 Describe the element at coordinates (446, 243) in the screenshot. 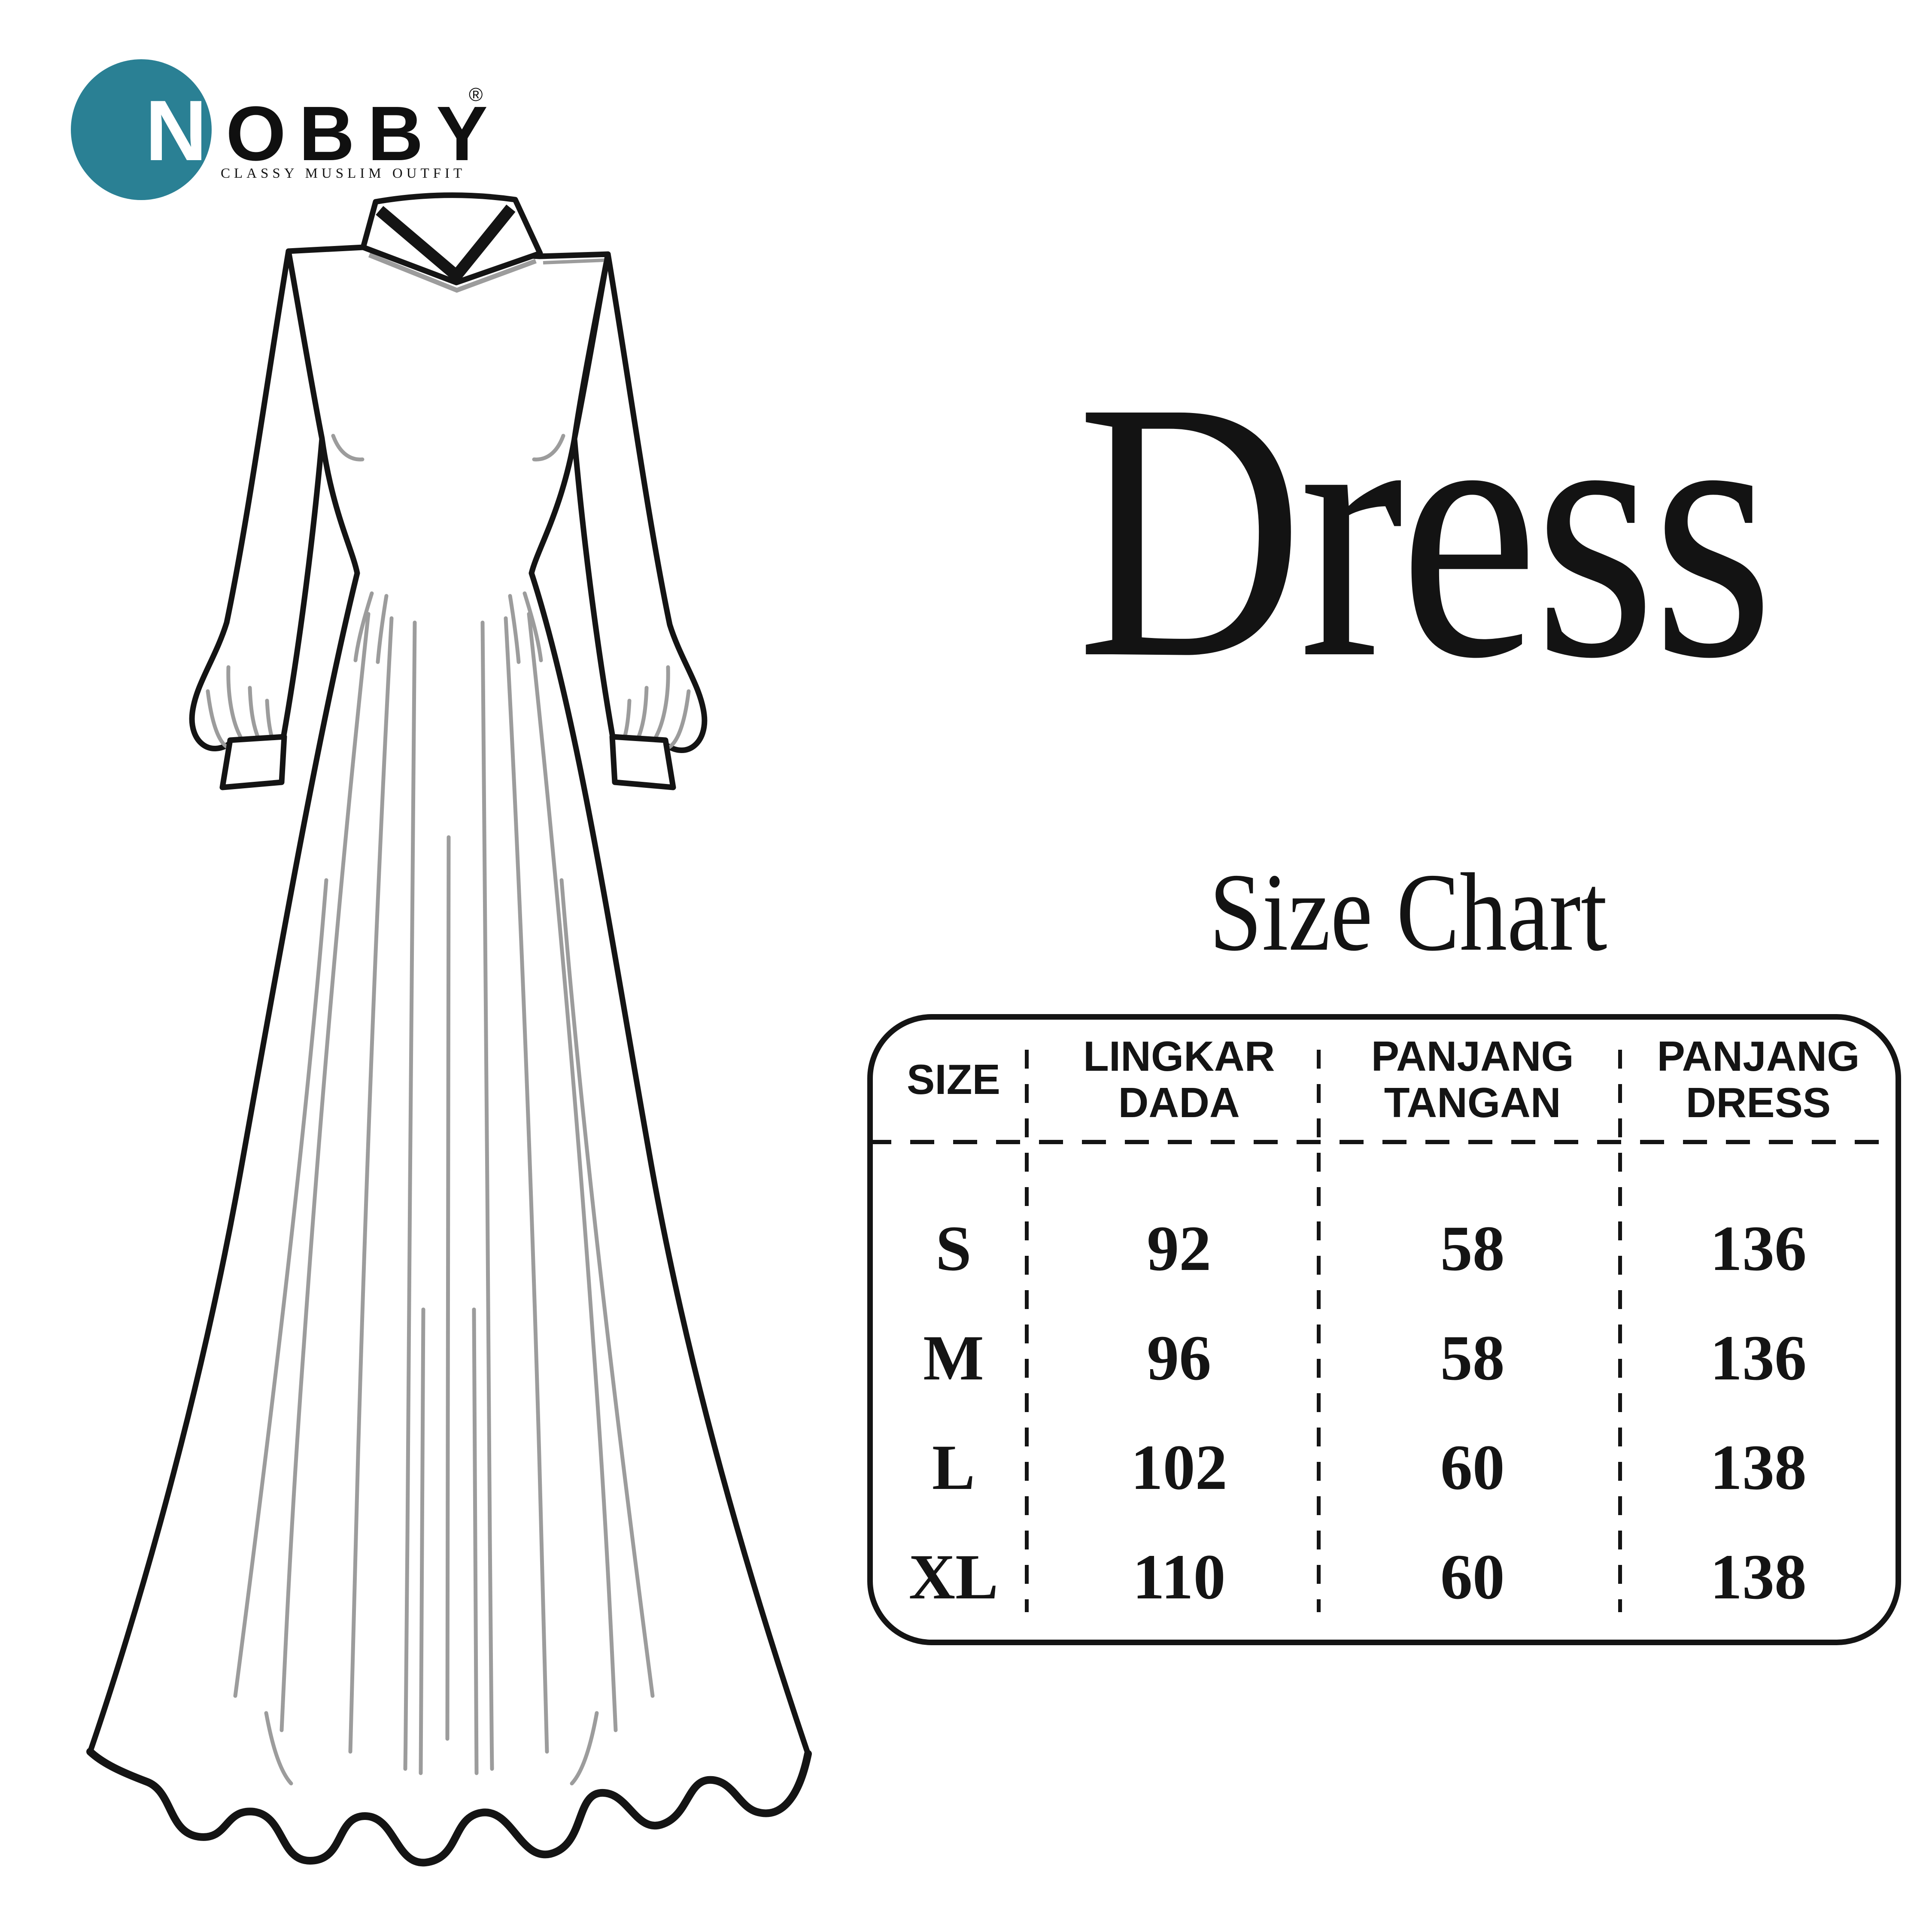

I see `collar-v-trim` at that location.